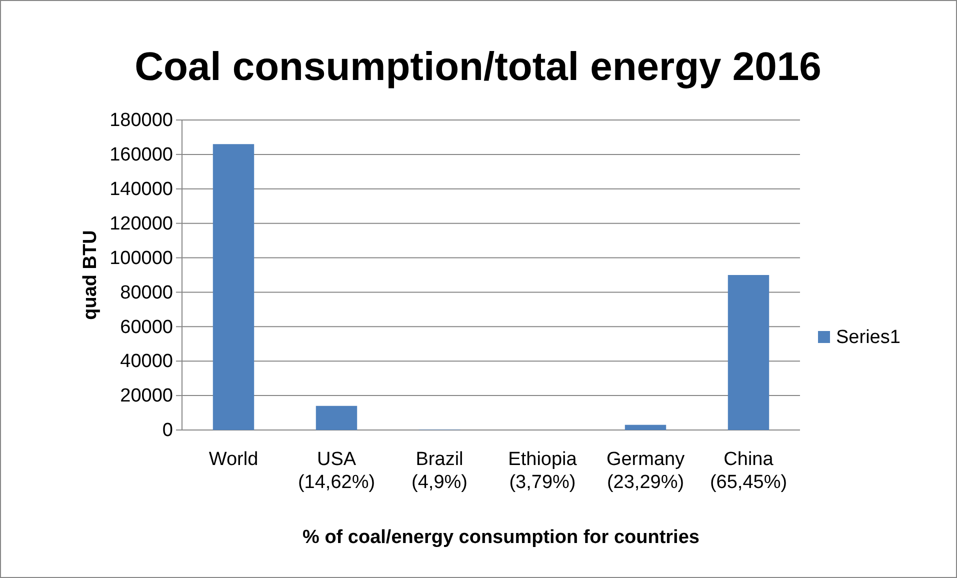 The width and height of the screenshot is (957, 578). Describe the element at coordinates (141, 223) in the screenshot. I see `y-tick-label: 120000` at that location.